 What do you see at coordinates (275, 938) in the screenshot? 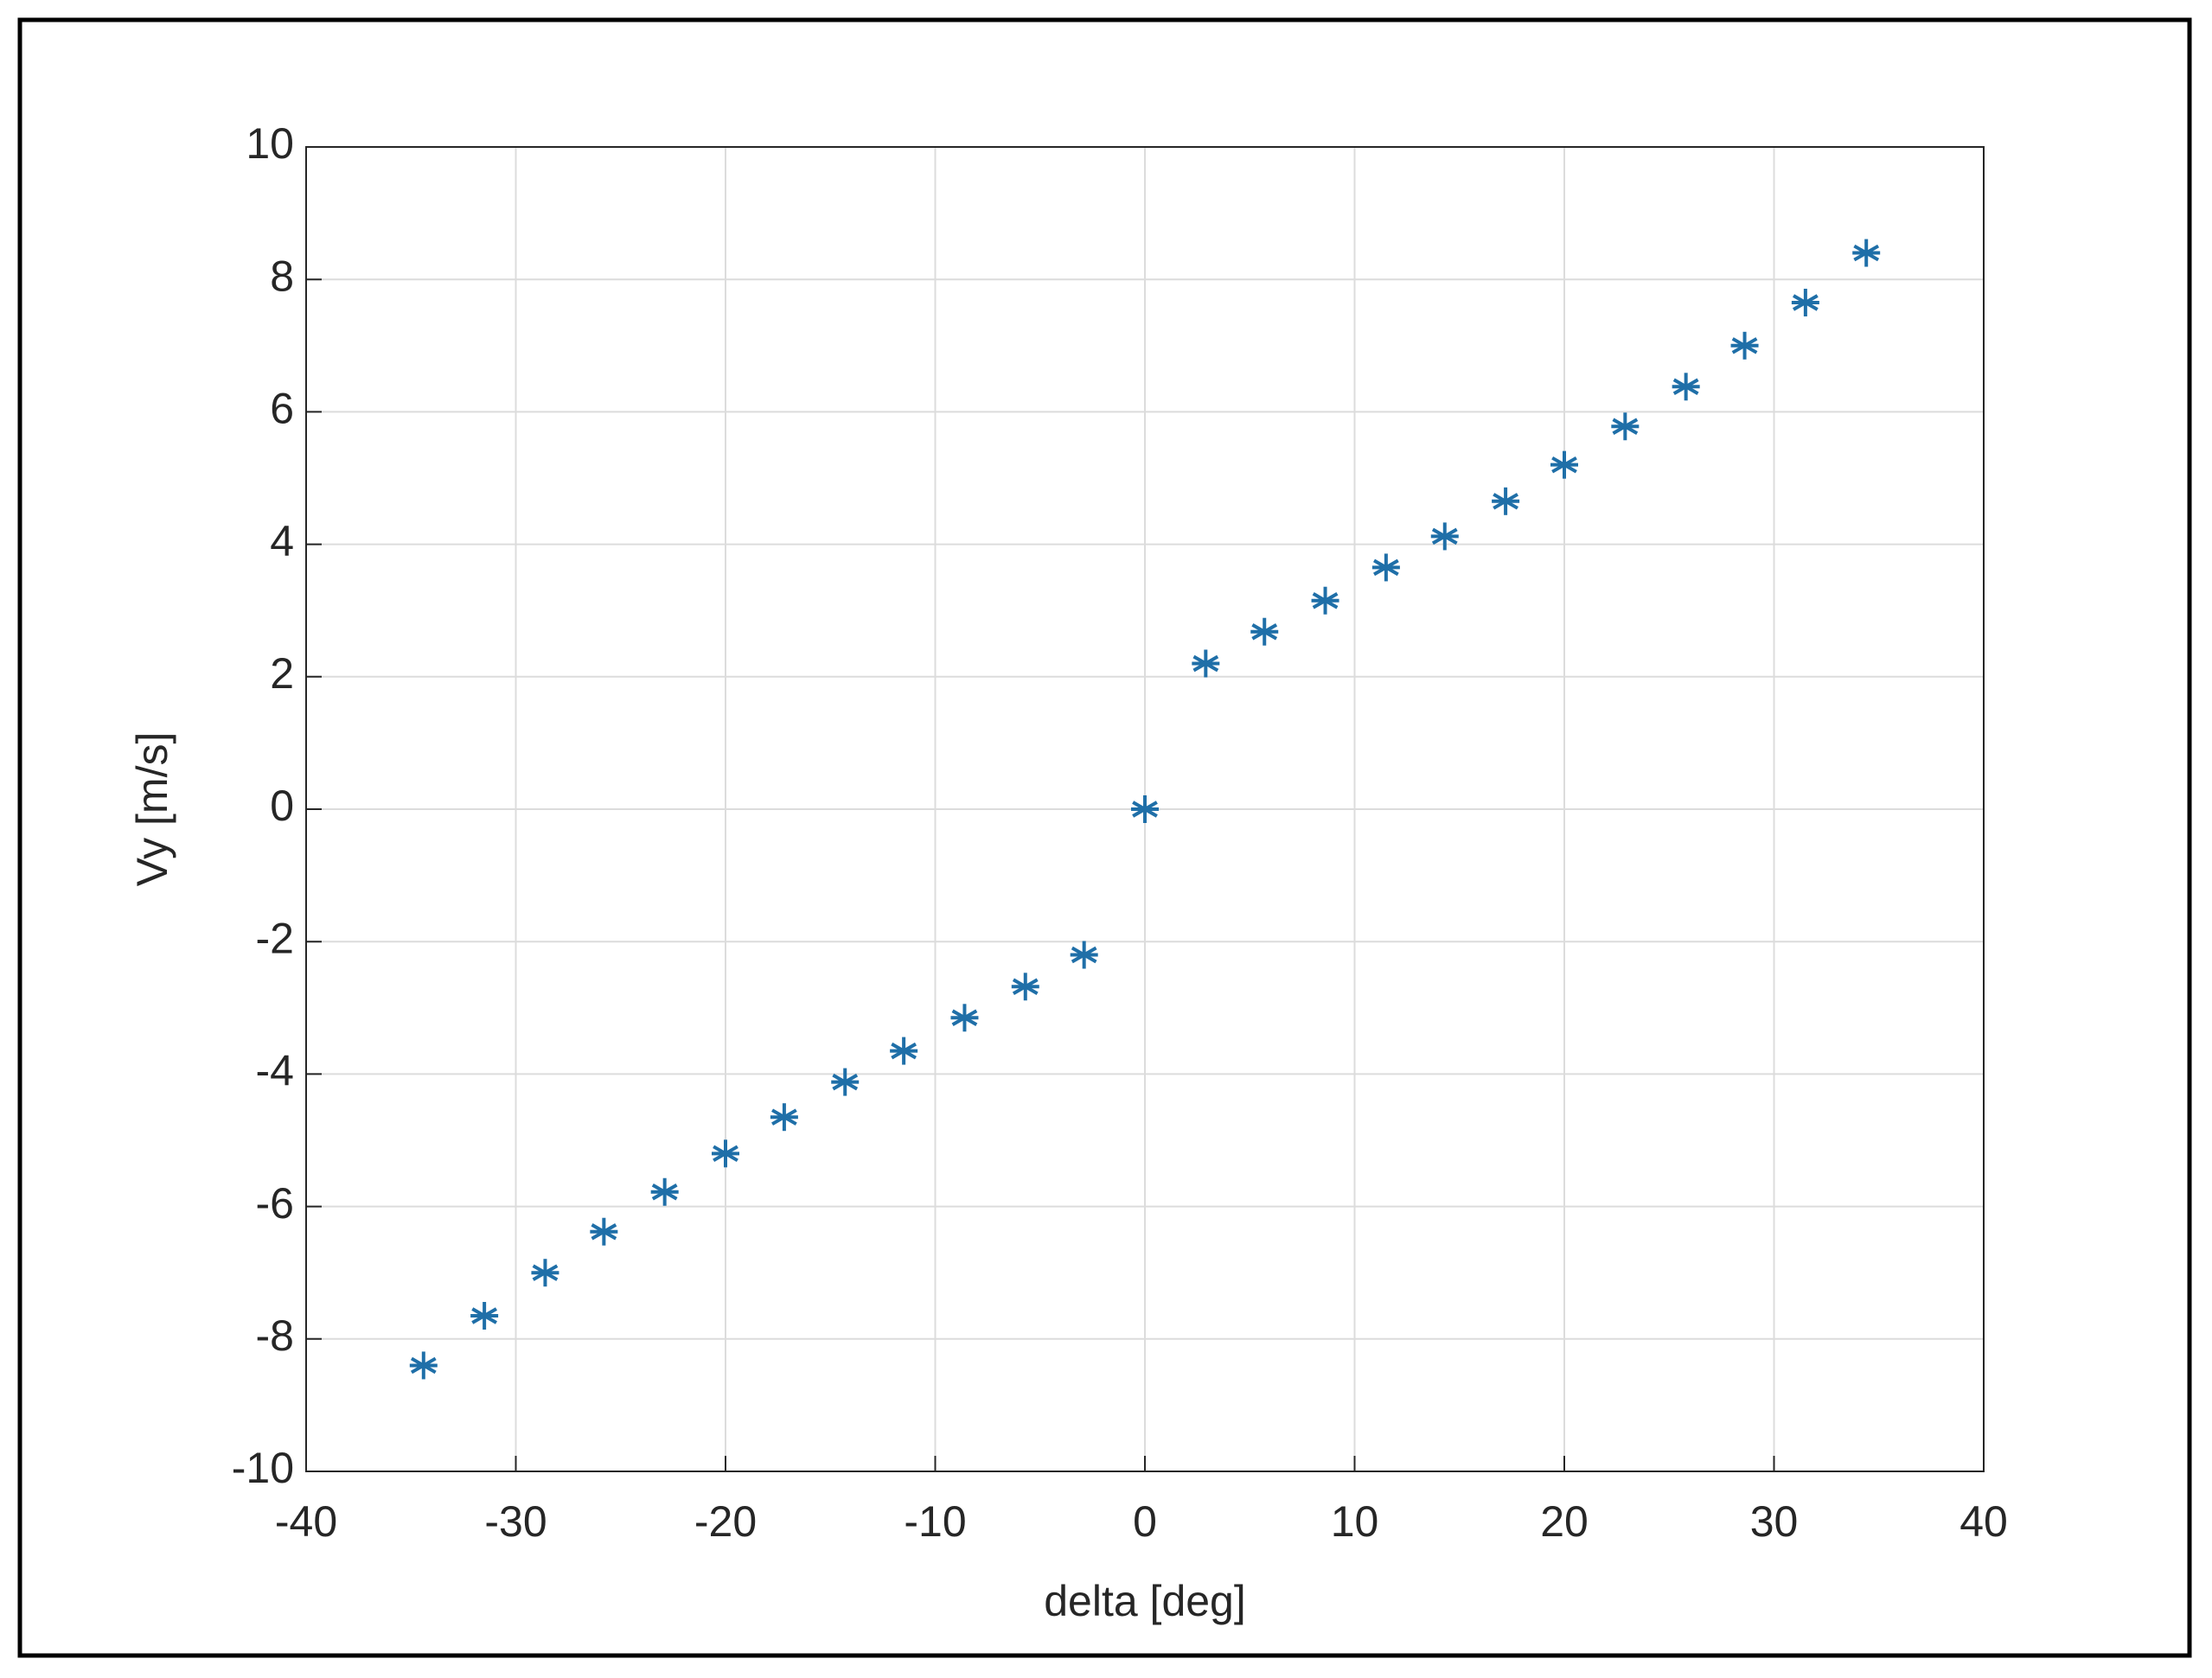
I see `y-tick-label: -2` at bounding box center [275, 938].